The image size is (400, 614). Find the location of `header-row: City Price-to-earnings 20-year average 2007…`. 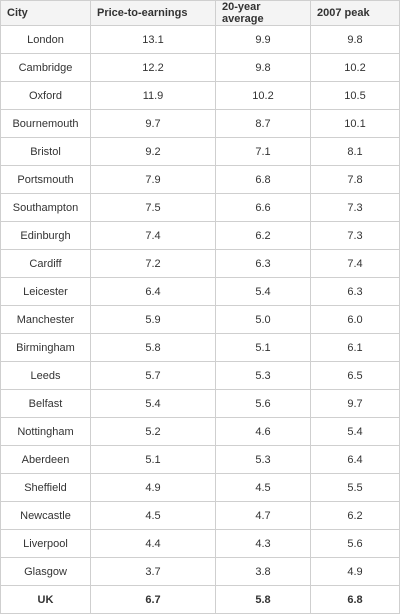

header-row: City Price-to-earnings 20-year average 2007… is located at coordinates (200, 13).